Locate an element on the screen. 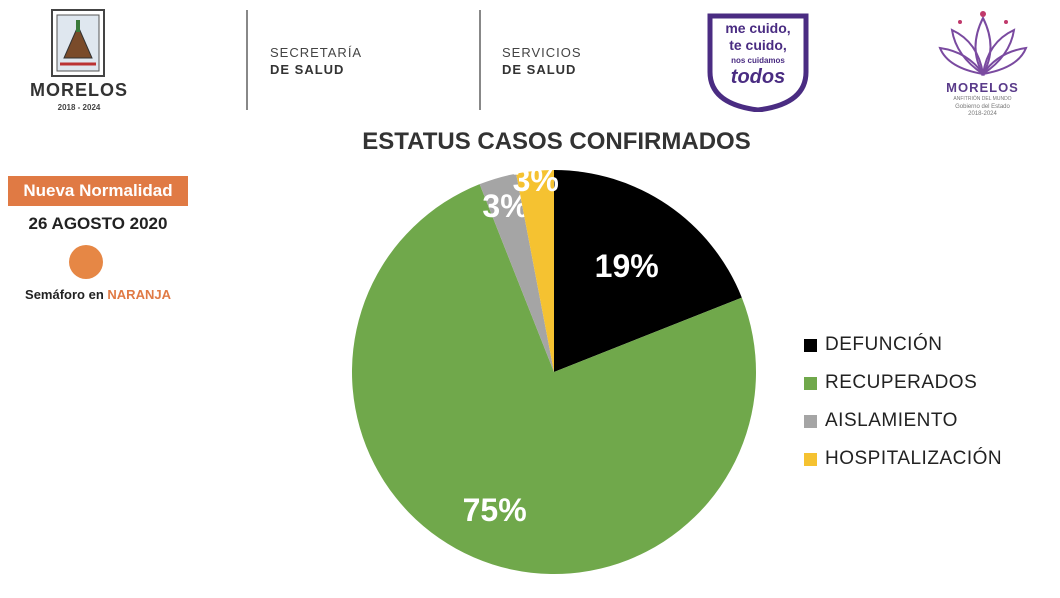  secretaria-line1: SECRETARÍA is located at coordinates (316, 52).